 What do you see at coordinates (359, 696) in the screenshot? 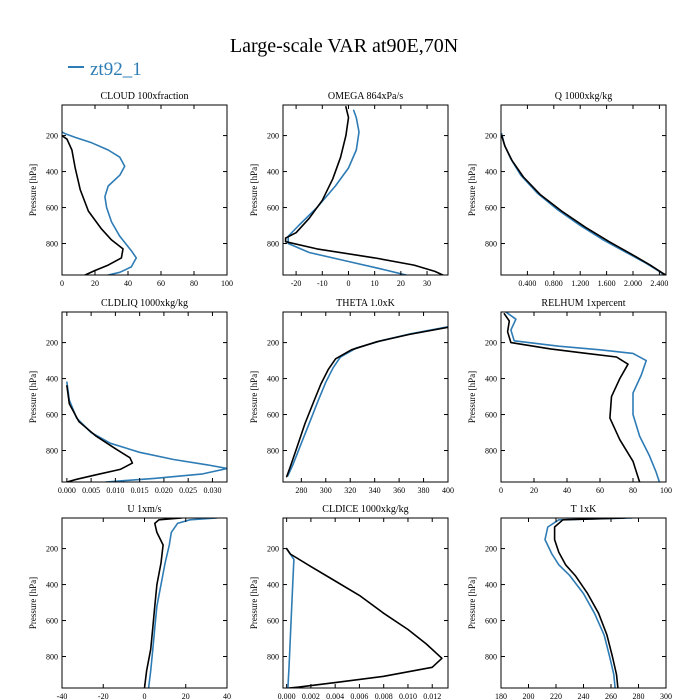
I see `x-tick-label: 0.006` at bounding box center [359, 696].